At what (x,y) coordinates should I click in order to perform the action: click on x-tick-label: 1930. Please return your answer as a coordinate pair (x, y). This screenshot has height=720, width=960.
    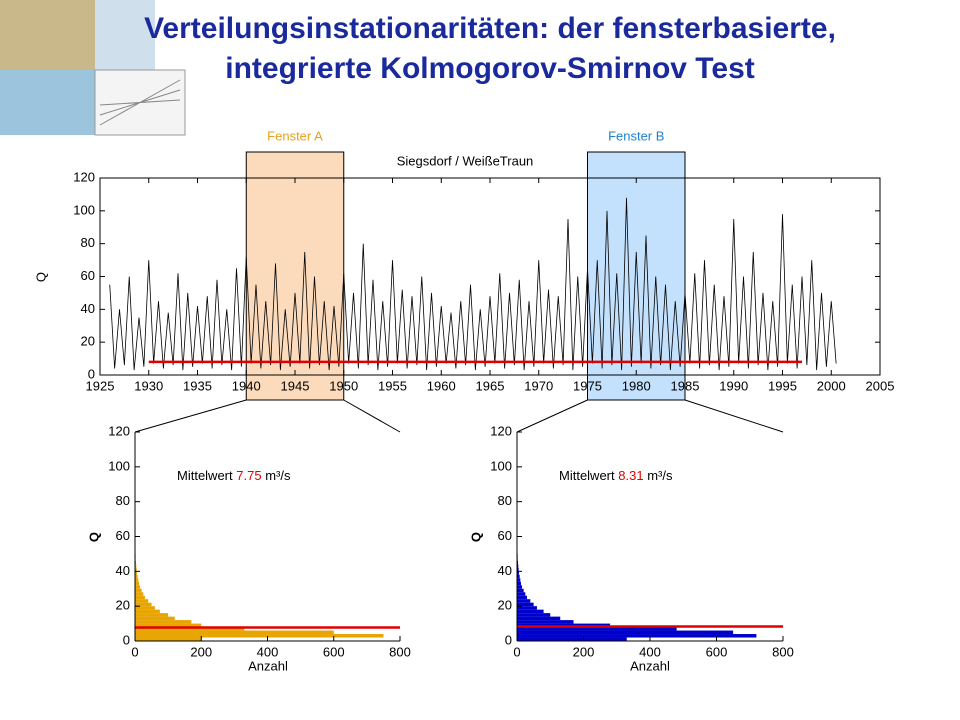
    Looking at the image, I should click on (148, 385).